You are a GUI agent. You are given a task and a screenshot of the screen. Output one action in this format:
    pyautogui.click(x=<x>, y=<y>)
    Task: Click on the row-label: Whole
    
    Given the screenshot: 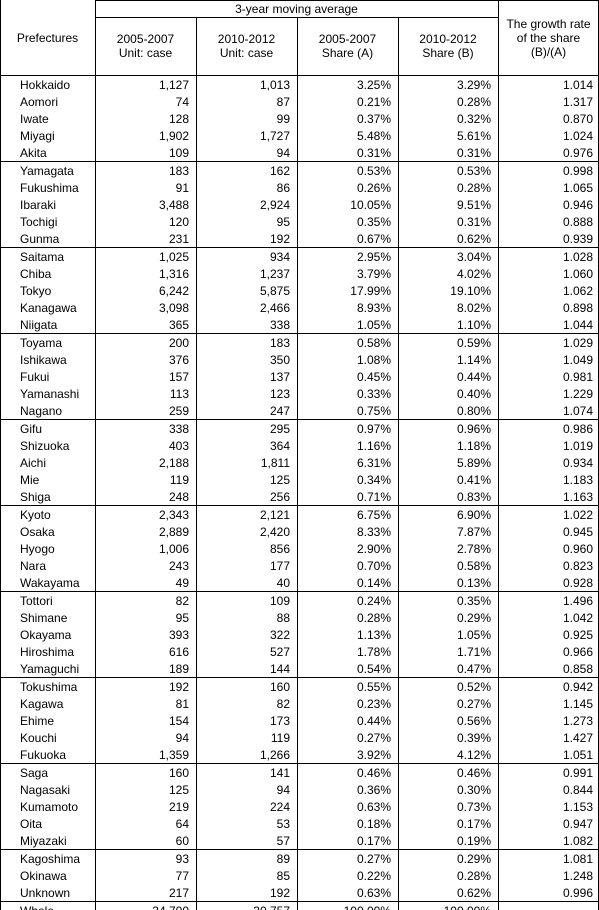 What is the action you would take?
    pyautogui.click(x=47, y=906)
    